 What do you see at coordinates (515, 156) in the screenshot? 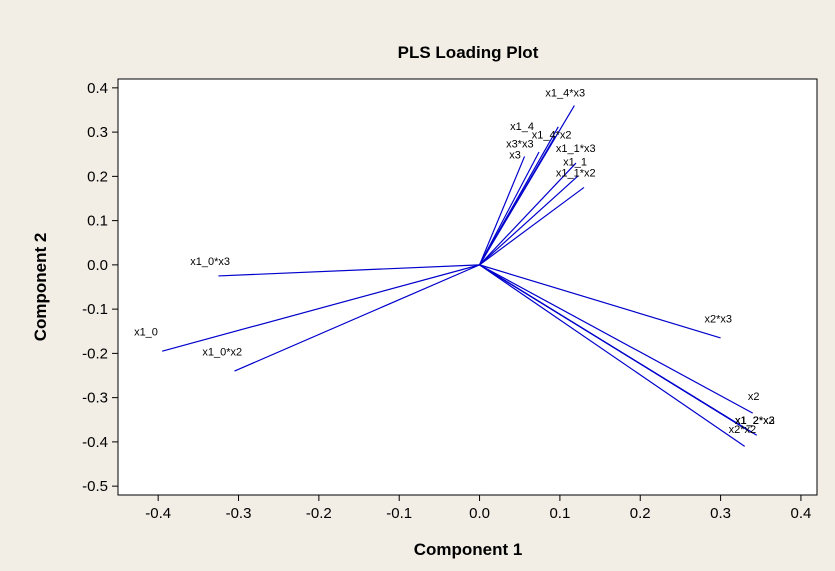
I see `vector-label: x3` at bounding box center [515, 156].